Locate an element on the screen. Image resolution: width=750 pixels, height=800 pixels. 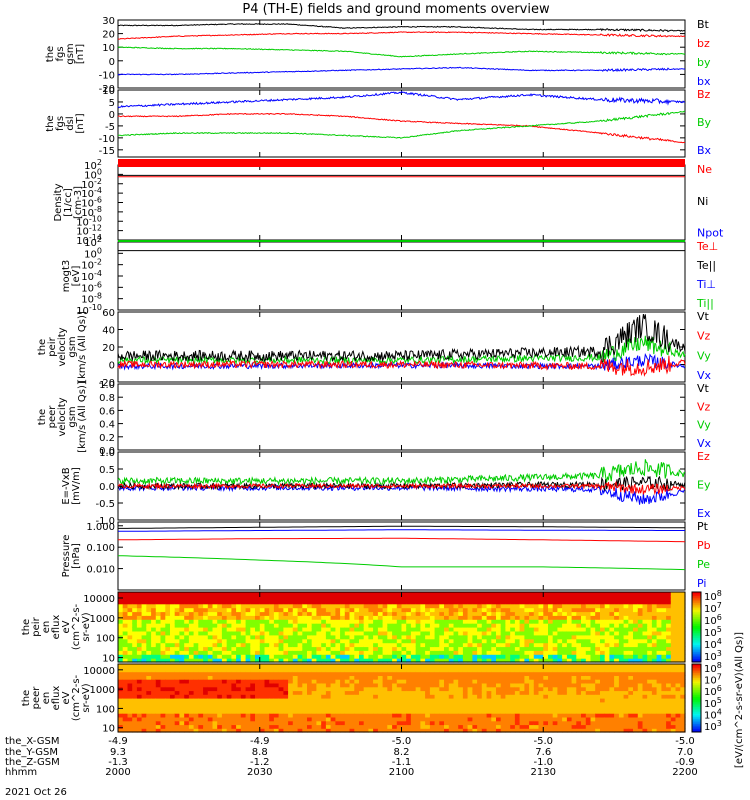
y-tick-label: 10-2 is located at coordinates (91, 265).